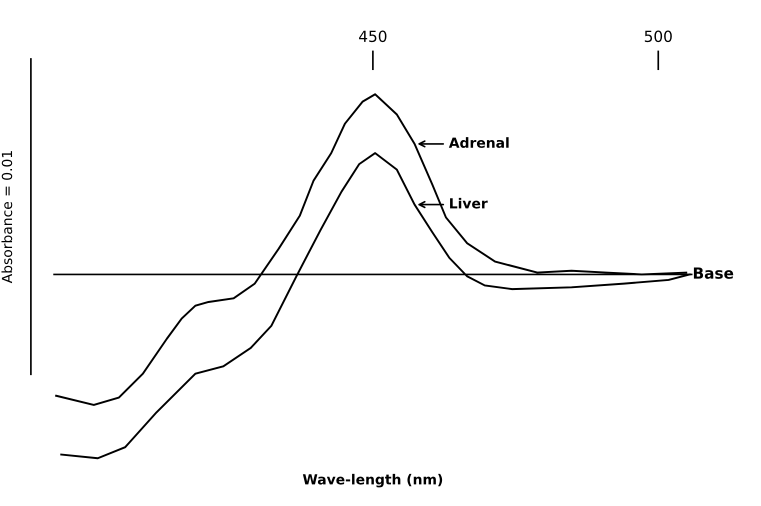 The image size is (761, 506). What do you see at coordinates (469, 203) in the screenshot?
I see `legend-label: Liver` at bounding box center [469, 203].